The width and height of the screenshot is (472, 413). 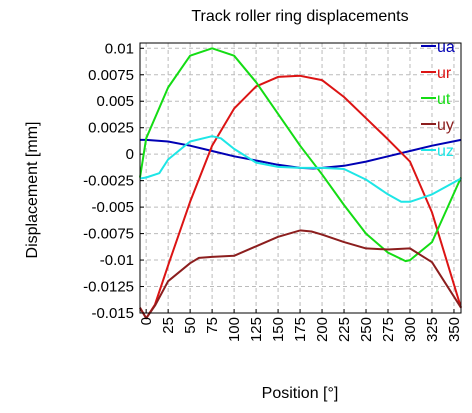 What do you see at coordinates (454, 329) in the screenshot?
I see `x-tick-label: 350` at bounding box center [454, 329].